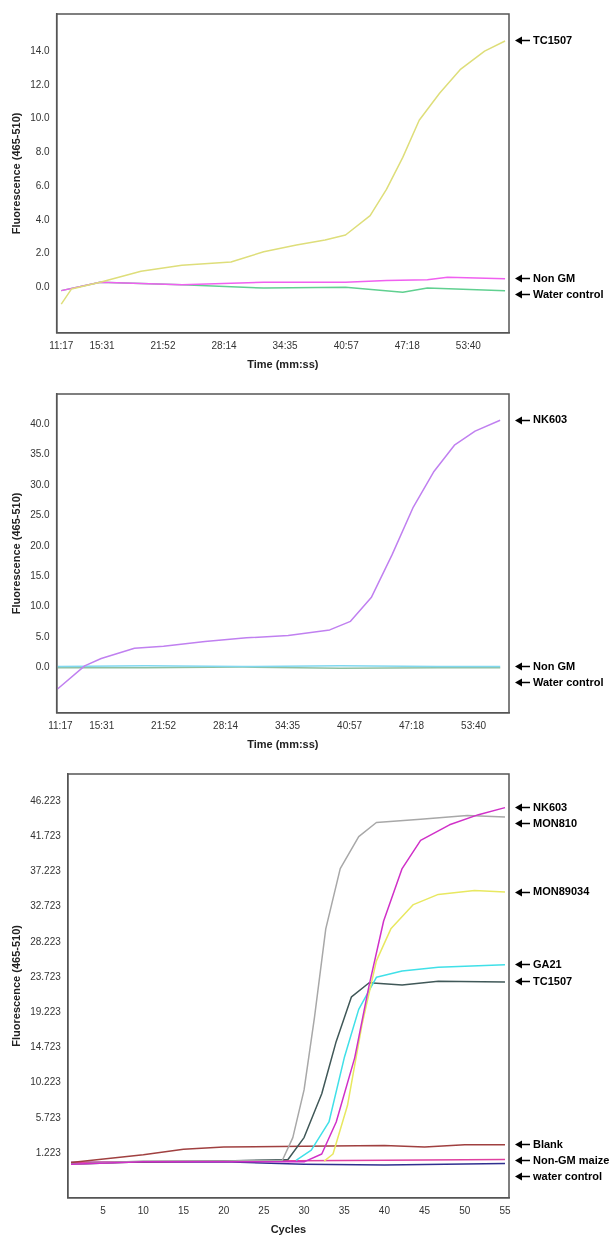 The width and height of the screenshot is (609, 1245). Describe the element at coordinates (224, 1210) in the screenshot. I see `x-tick-label: 20` at that location.